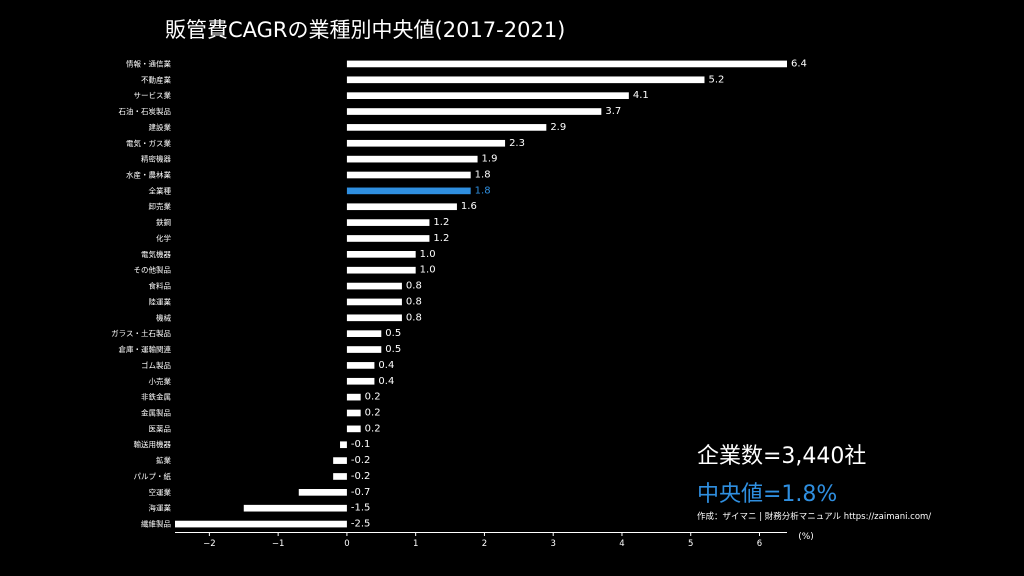  Describe the element at coordinates (145, 349) in the screenshot. I see `category-label: 倉庫・運輸関連` at that location.